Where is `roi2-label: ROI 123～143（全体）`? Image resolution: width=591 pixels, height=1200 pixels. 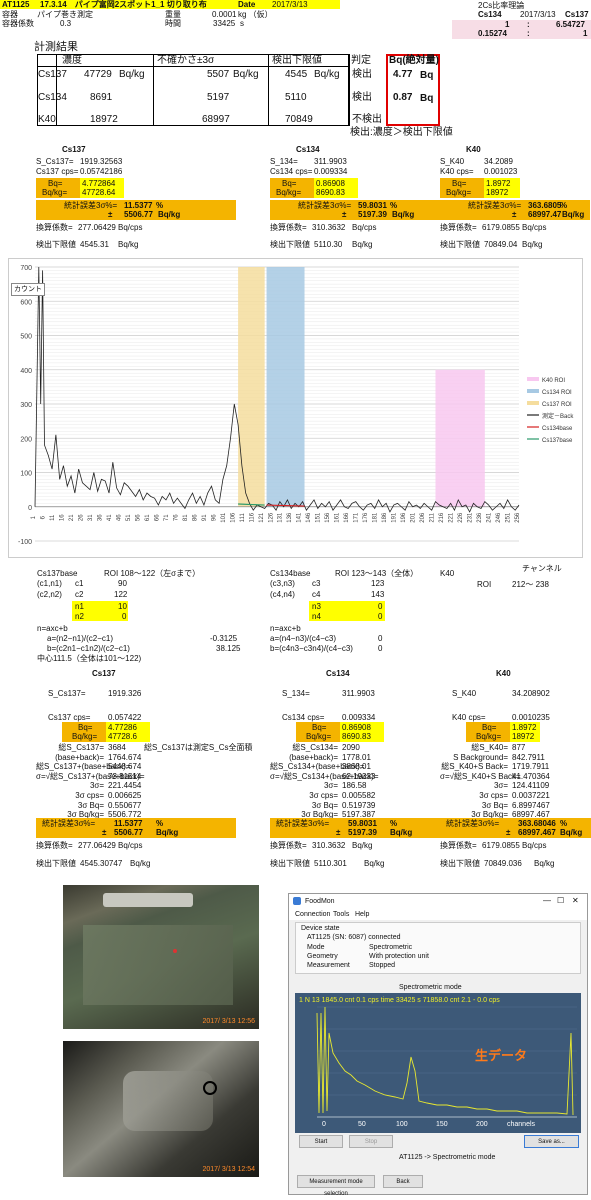
roi2-label: ROI 123～143（全体） is located at coordinates (377, 573).